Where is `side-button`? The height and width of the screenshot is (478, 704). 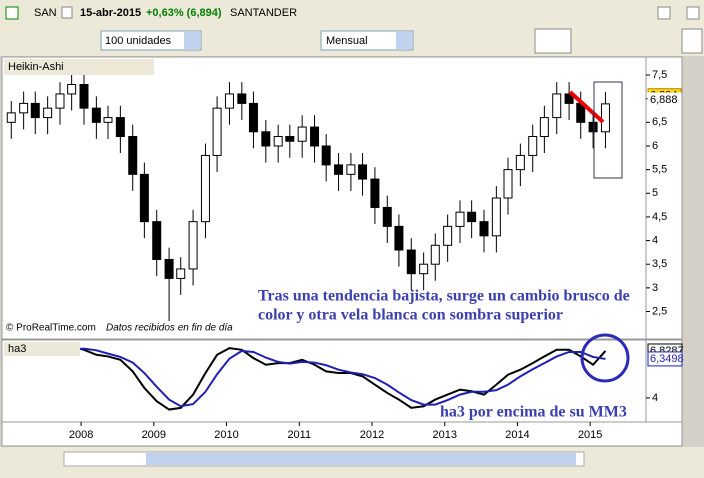
side-button is located at coordinates (692, 41).